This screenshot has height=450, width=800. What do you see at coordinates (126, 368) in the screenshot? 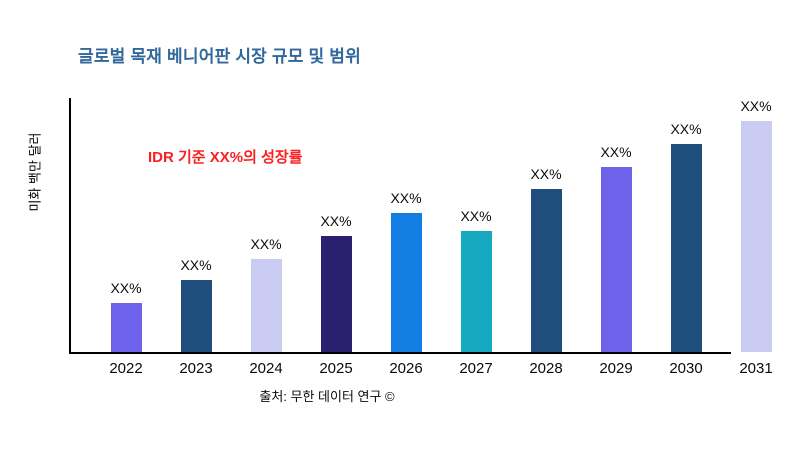
I see `x-tick-label-2022: 2022` at bounding box center [126, 368].